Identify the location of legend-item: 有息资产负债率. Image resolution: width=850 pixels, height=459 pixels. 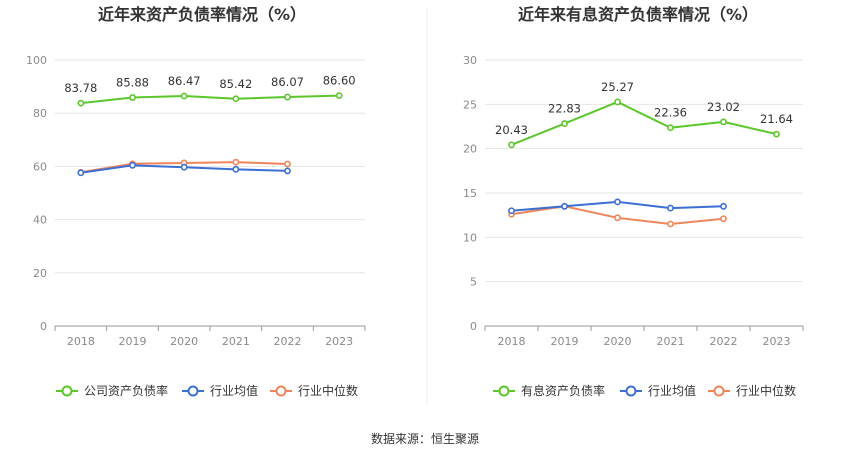
(549, 390).